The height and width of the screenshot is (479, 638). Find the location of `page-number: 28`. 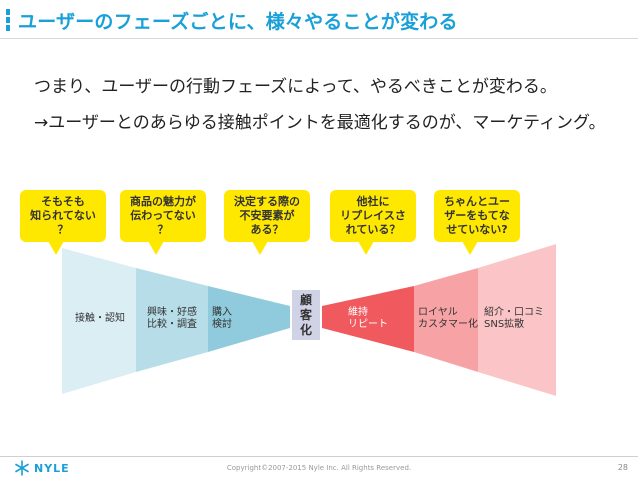

page-number: 28 is located at coordinates (622, 467).